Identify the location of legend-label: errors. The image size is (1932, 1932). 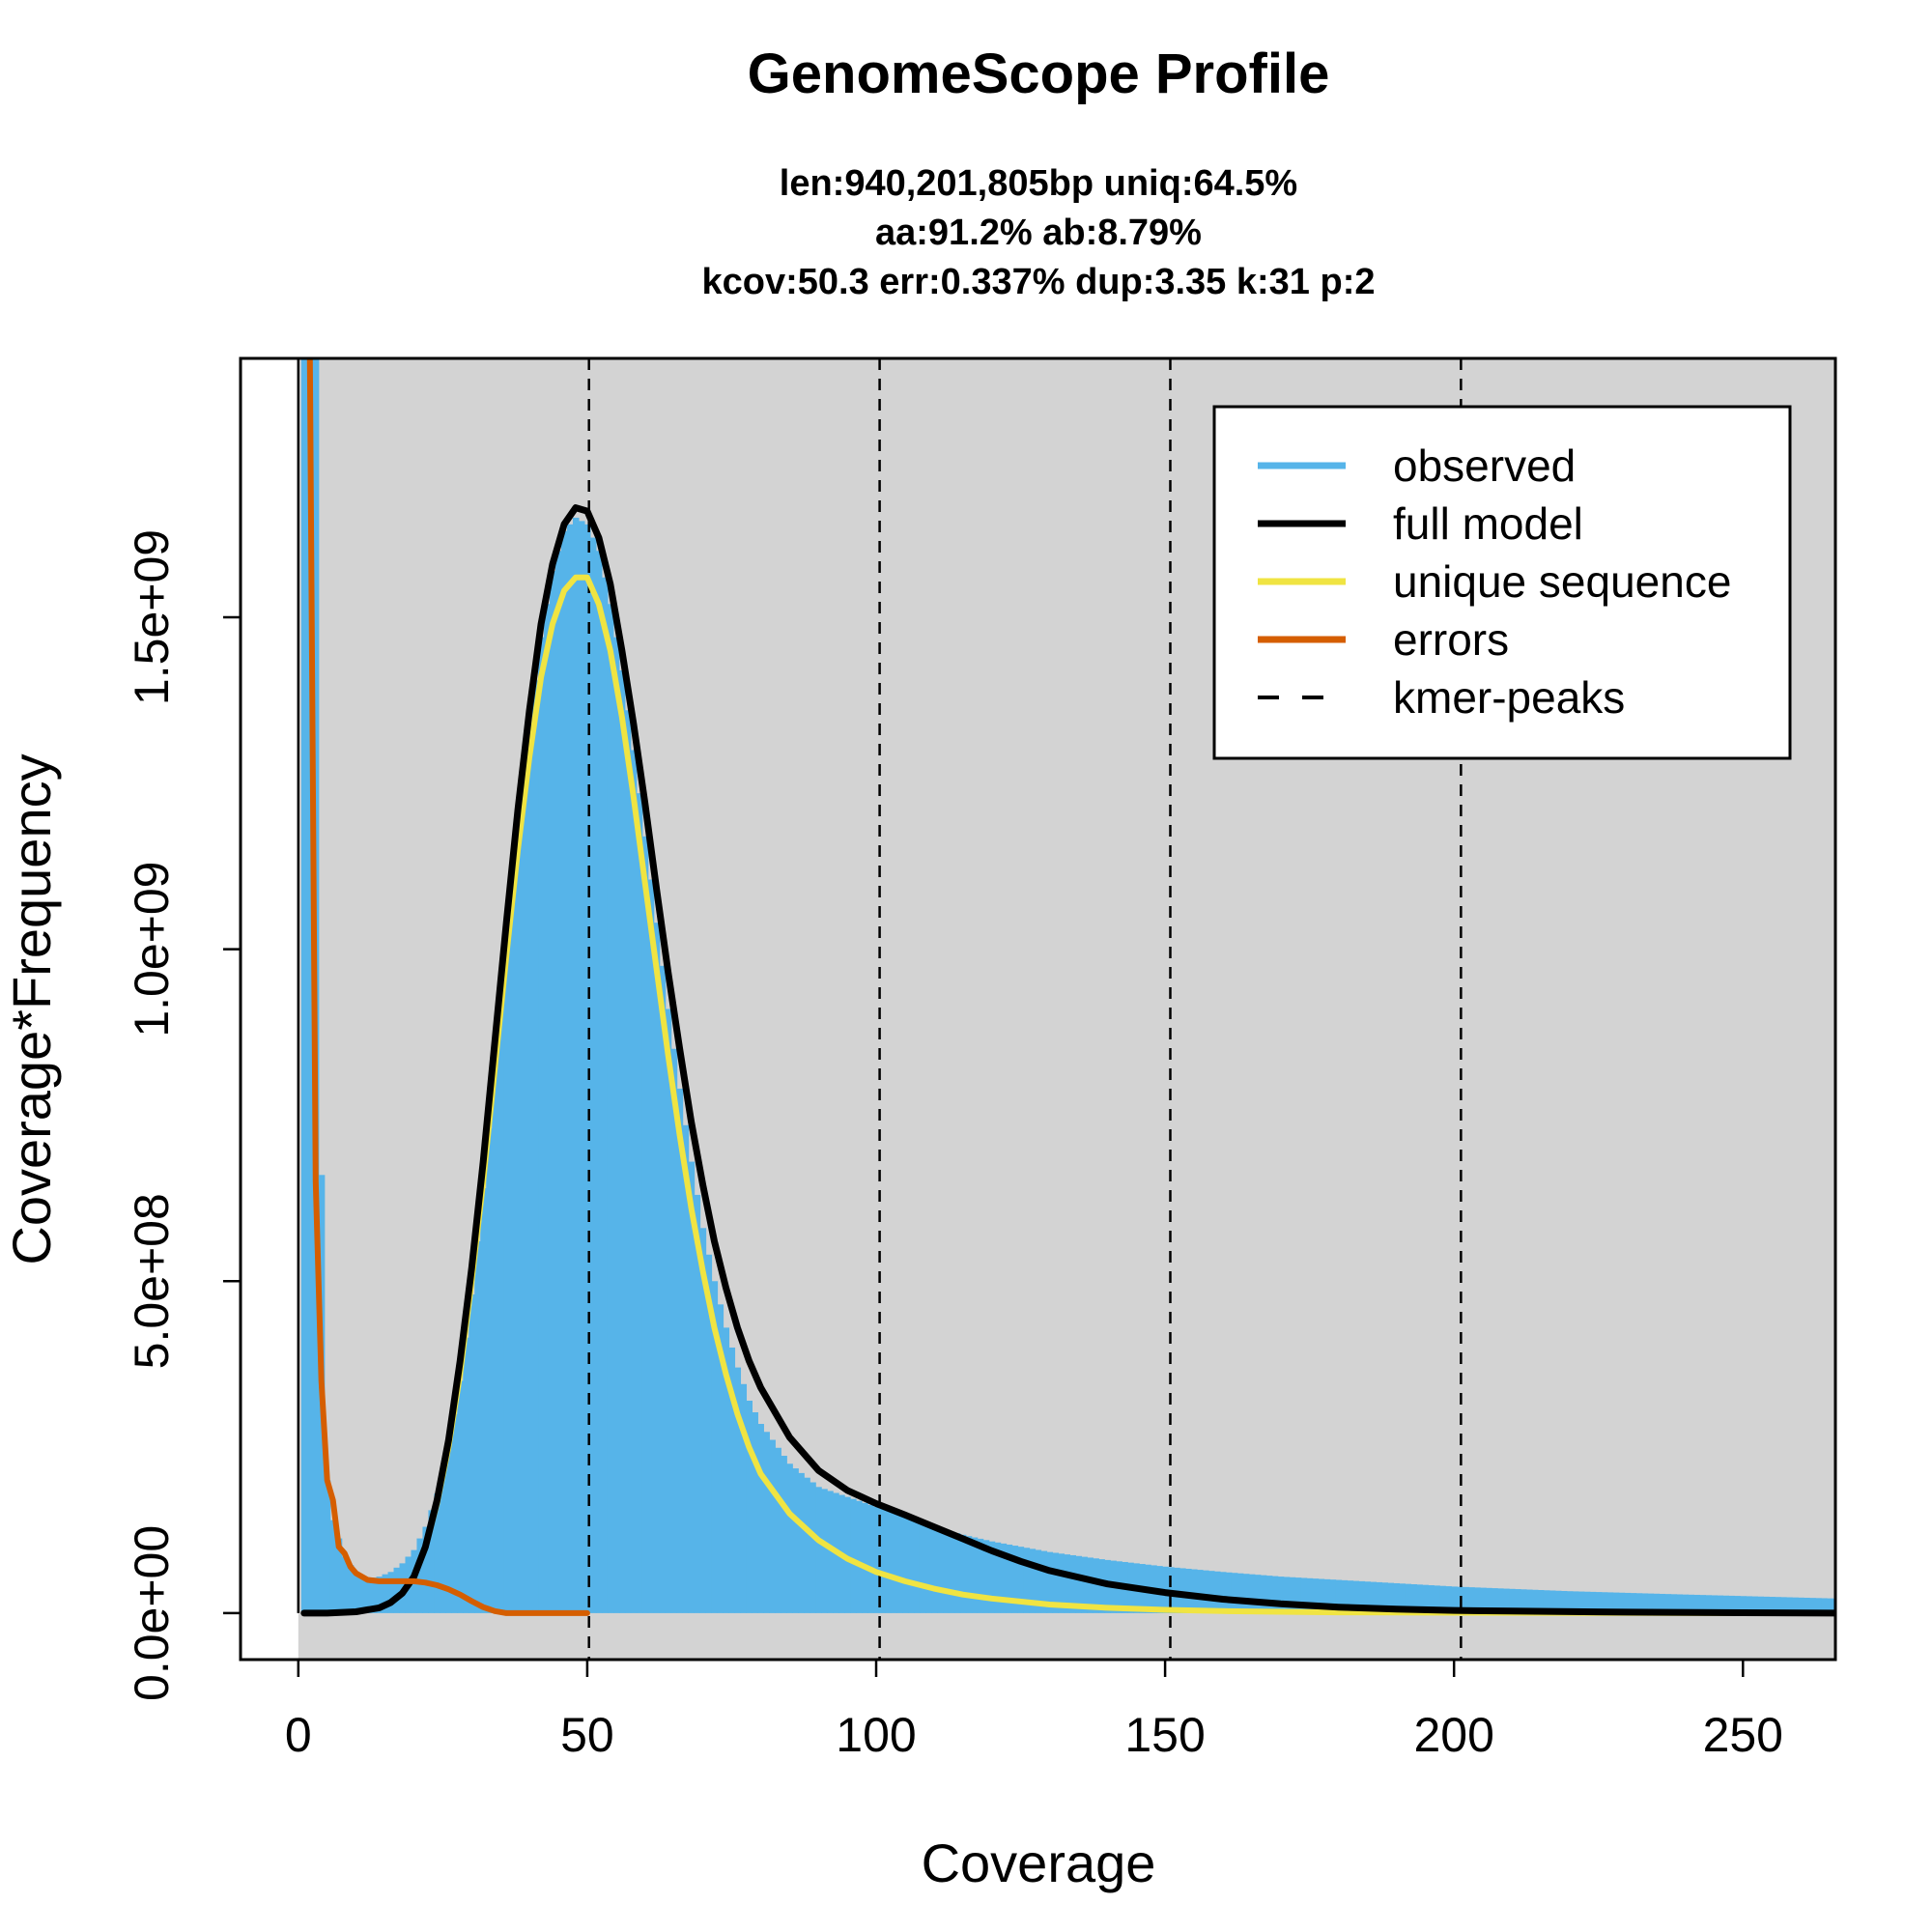
(1451, 639).